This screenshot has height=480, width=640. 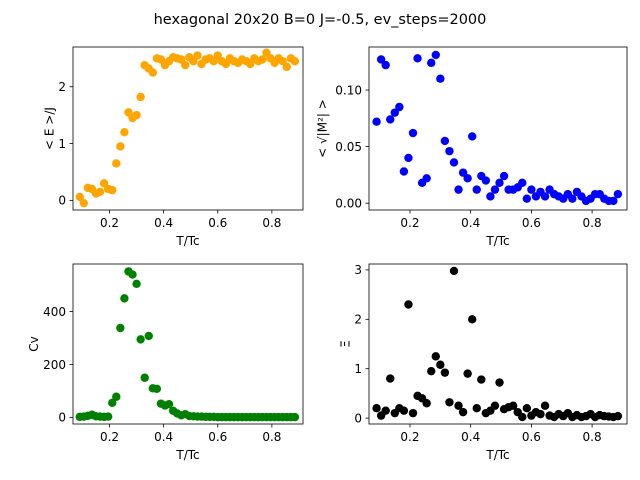 I want to click on energy-points, so click(x=187, y=128).